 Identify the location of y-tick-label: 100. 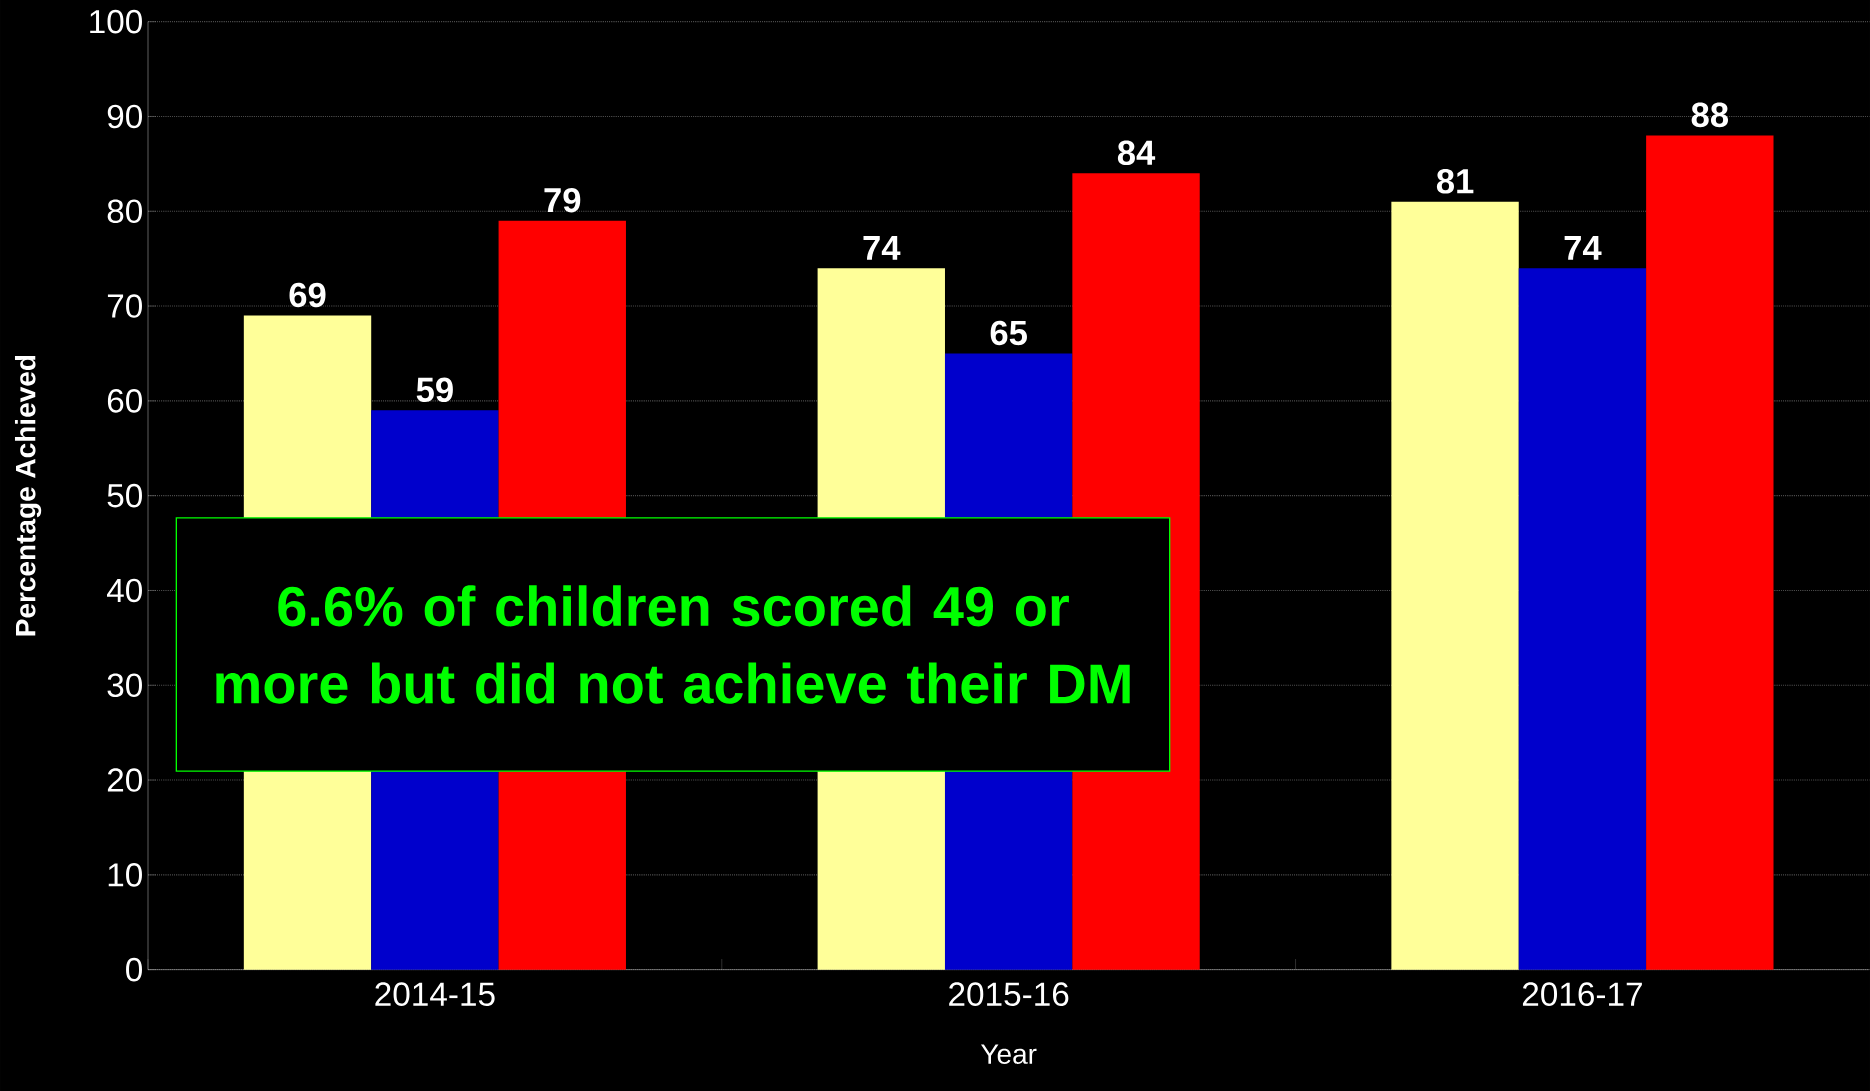
(116, 21).